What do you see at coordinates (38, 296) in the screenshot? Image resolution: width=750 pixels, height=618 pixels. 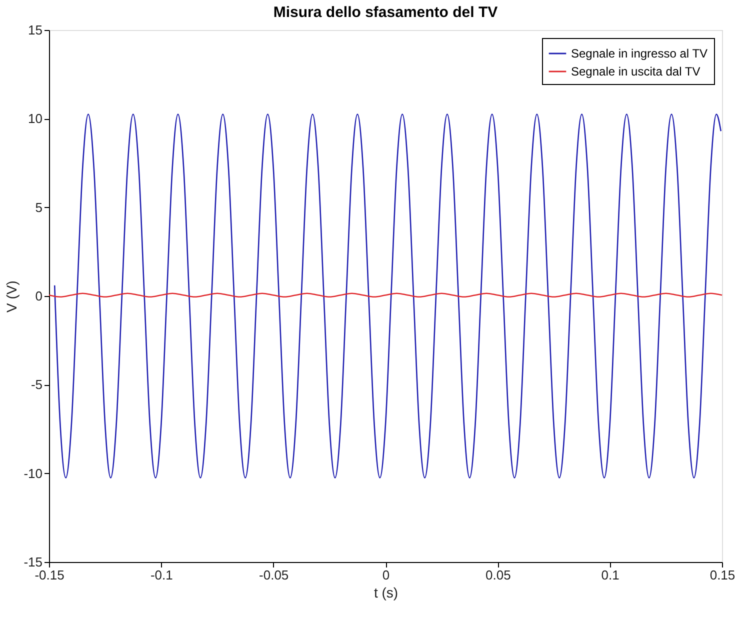 I see `y-tick-label: 0` at bounding box center [38, 296].